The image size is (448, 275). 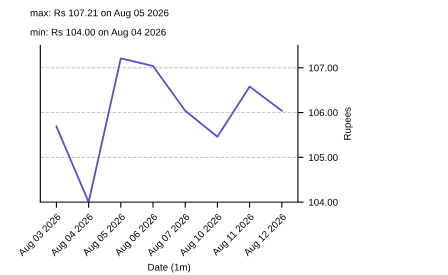 What do you see at coordinates (323, 68) in the screenshot?
I see `y-tick-label: 107.00` at bounding box center [323, 68].